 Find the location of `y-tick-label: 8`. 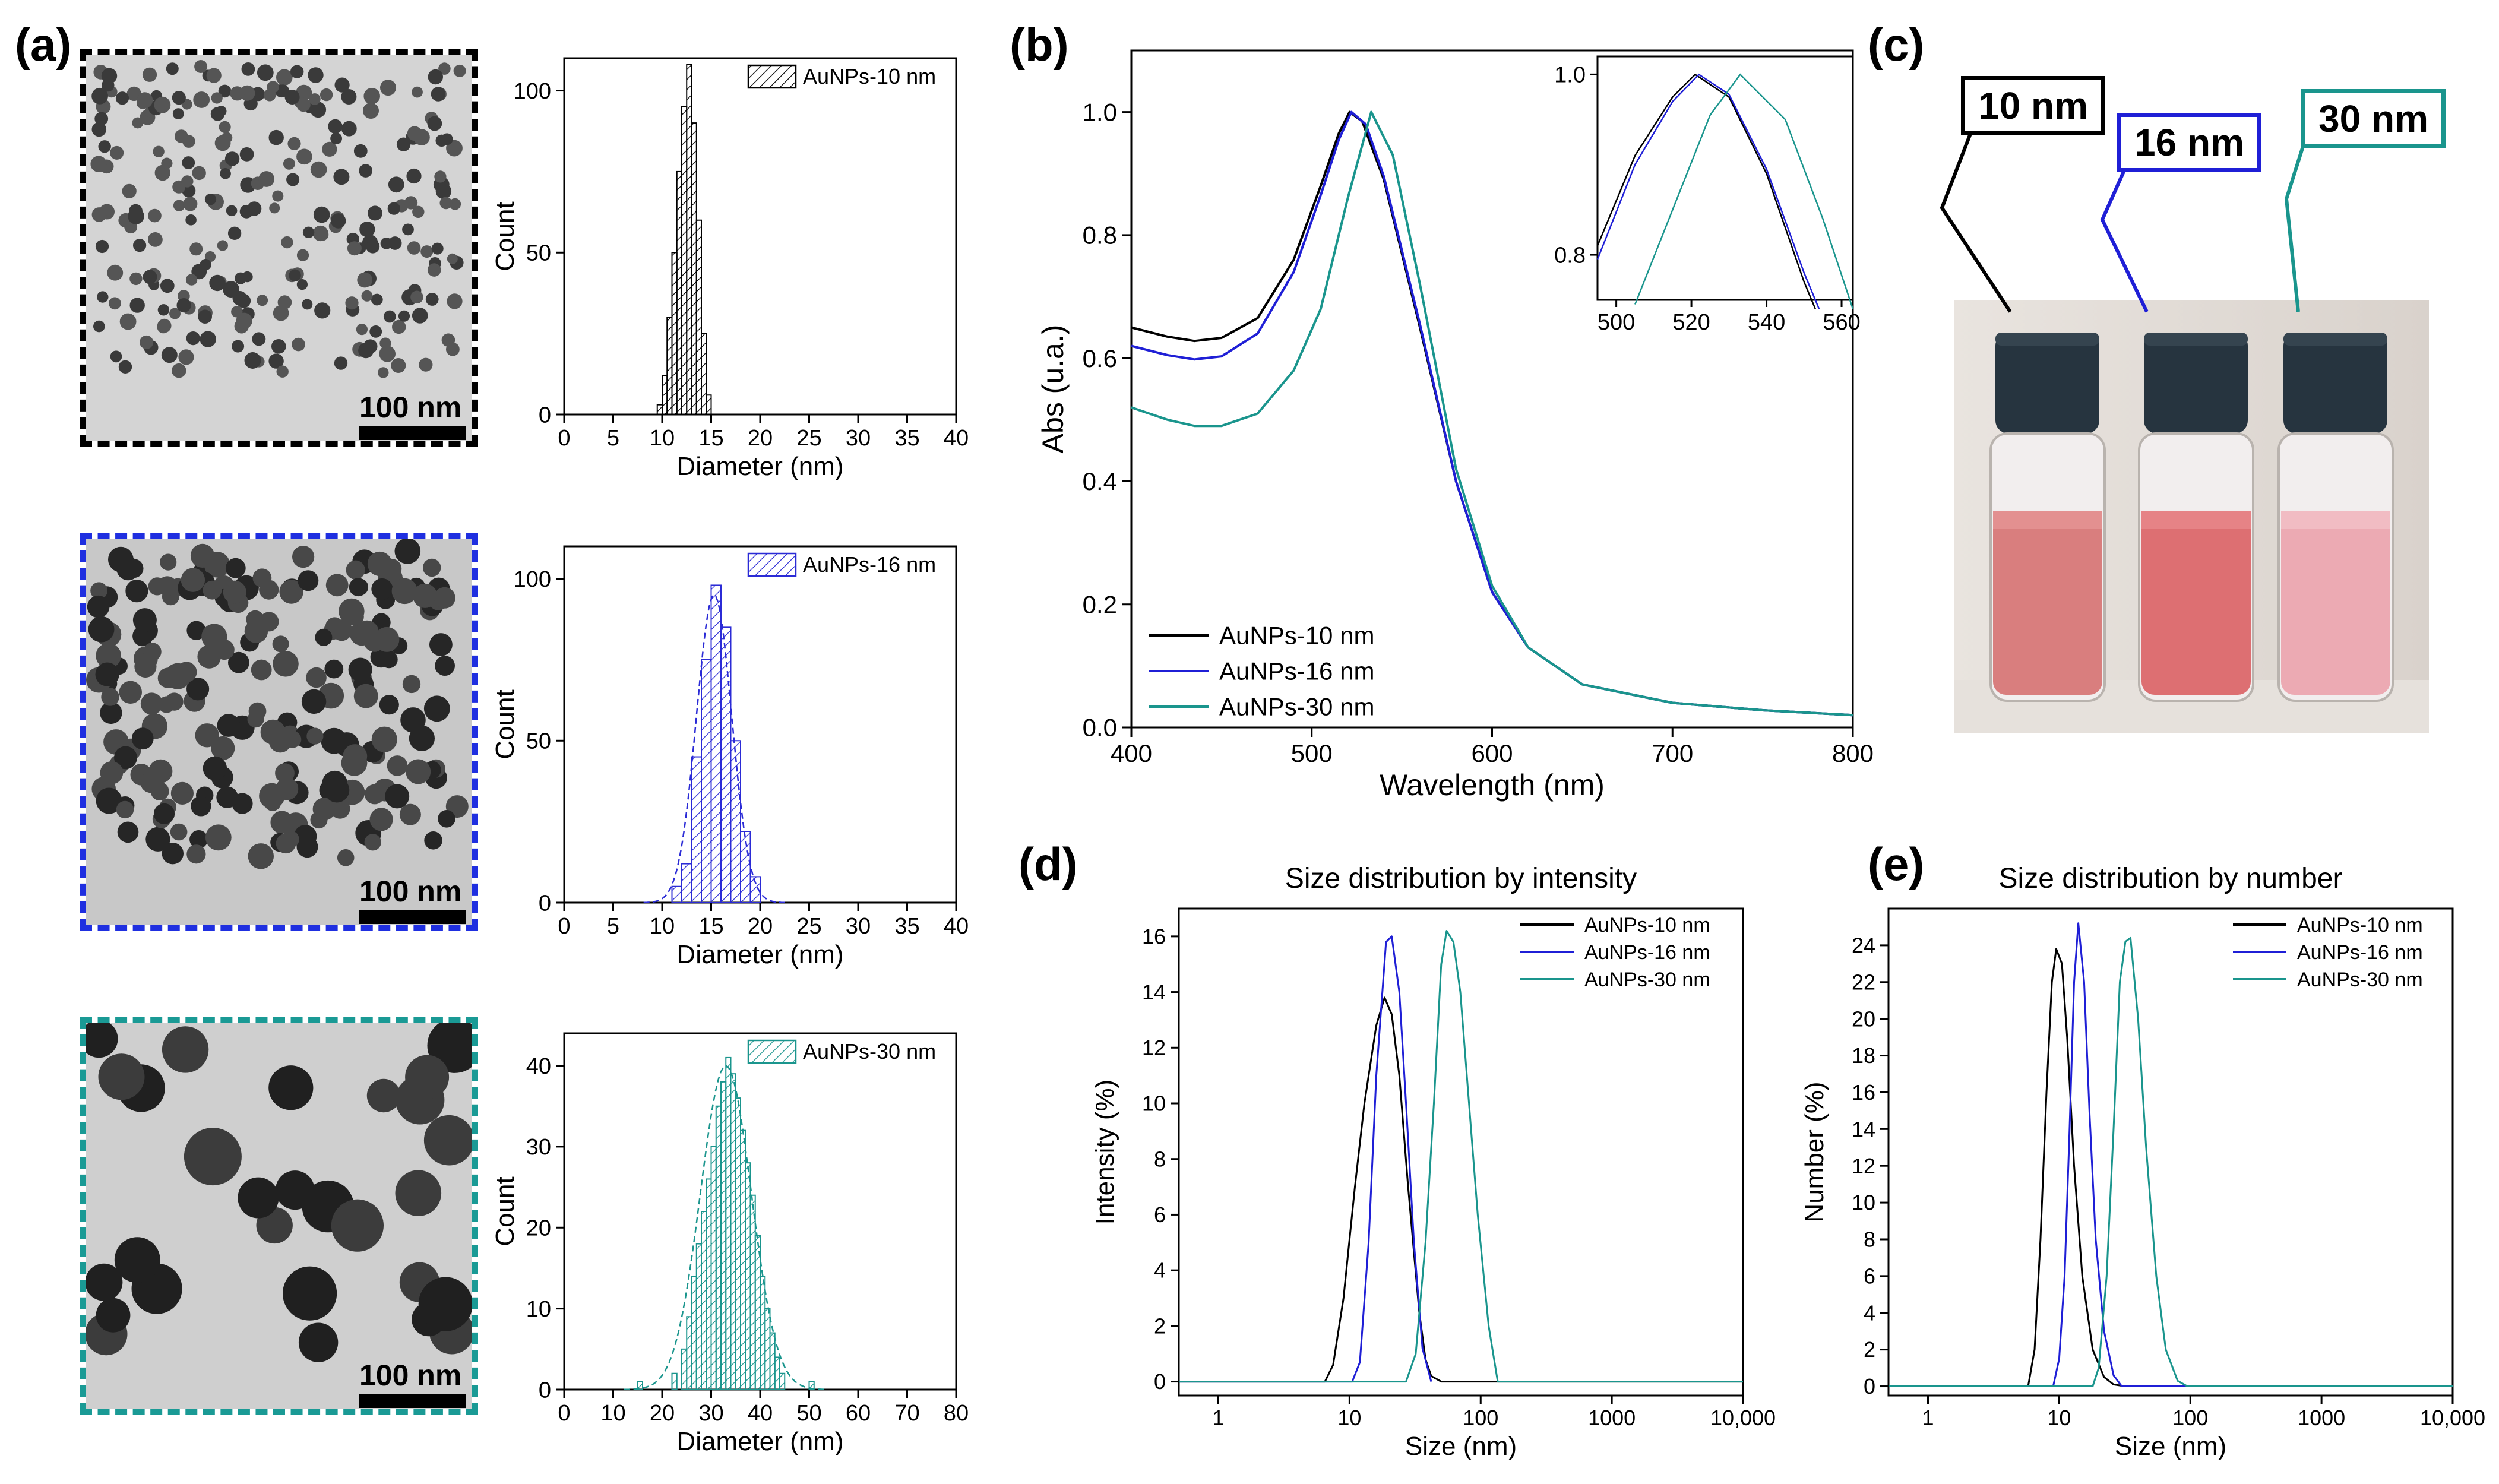

y-tick-label: 8 is located at coordinates (1869, 1239).